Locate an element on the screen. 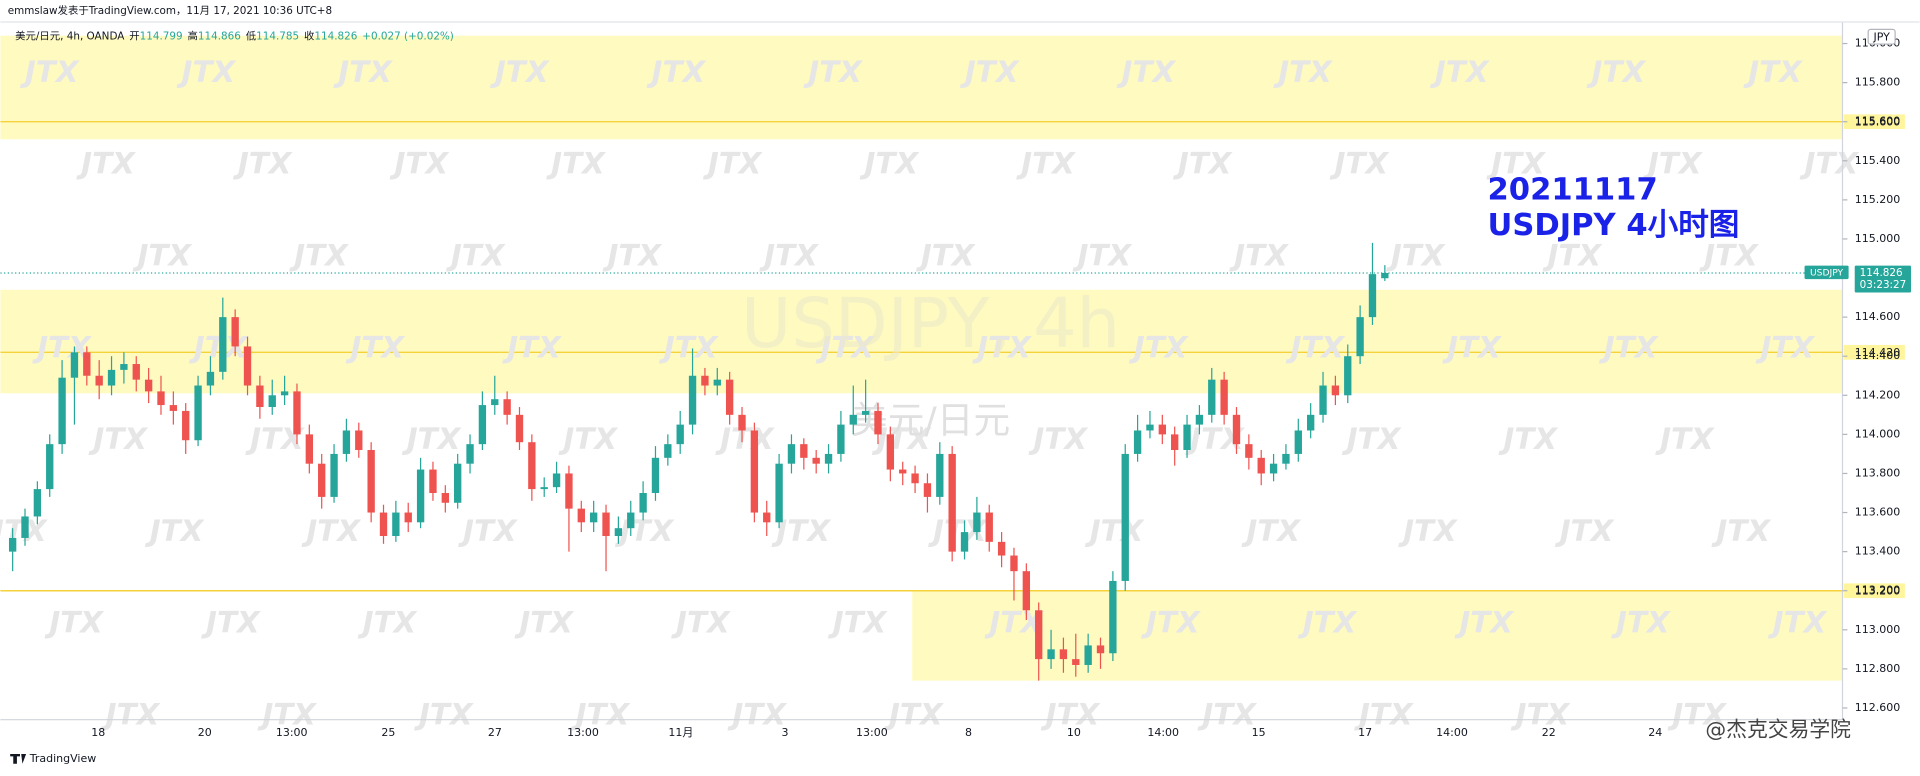 This screenshot has height=776, width=1920. y-tick-label: 115.400 is located at coordinates (1878, 160).